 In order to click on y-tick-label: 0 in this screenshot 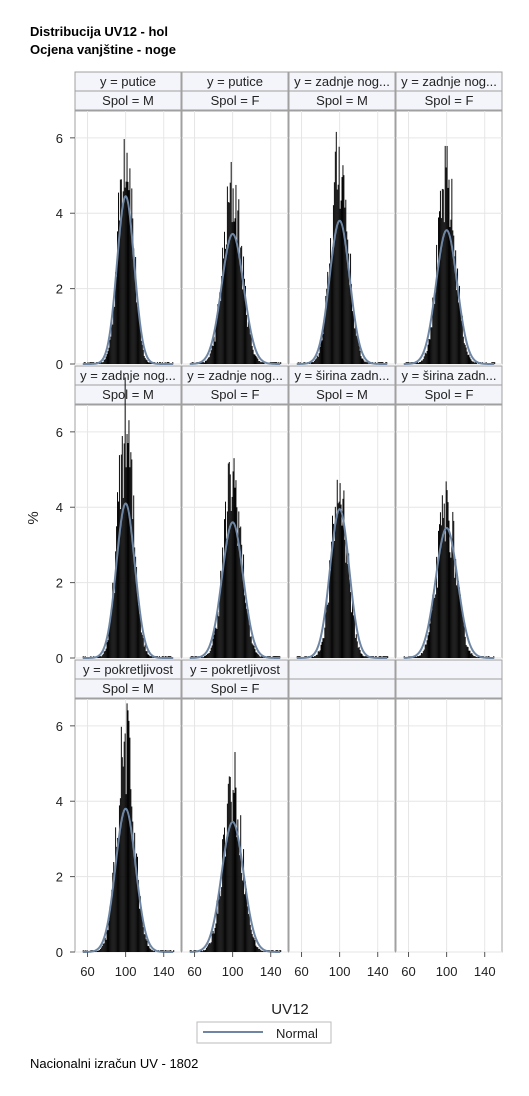, I will do `click(59, 658)`.